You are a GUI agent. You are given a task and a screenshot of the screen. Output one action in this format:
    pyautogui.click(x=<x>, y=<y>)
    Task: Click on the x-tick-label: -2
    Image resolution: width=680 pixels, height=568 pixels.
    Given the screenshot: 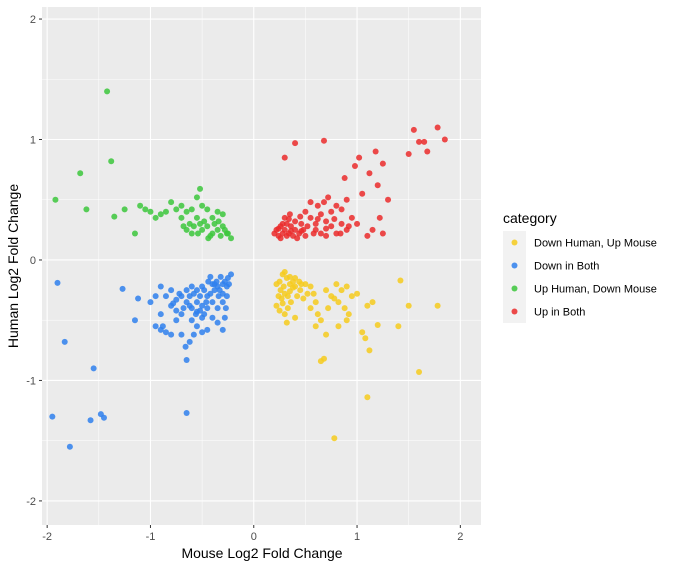 What is the action you would take?
    pyautogui.click(x=47, y=537)
    